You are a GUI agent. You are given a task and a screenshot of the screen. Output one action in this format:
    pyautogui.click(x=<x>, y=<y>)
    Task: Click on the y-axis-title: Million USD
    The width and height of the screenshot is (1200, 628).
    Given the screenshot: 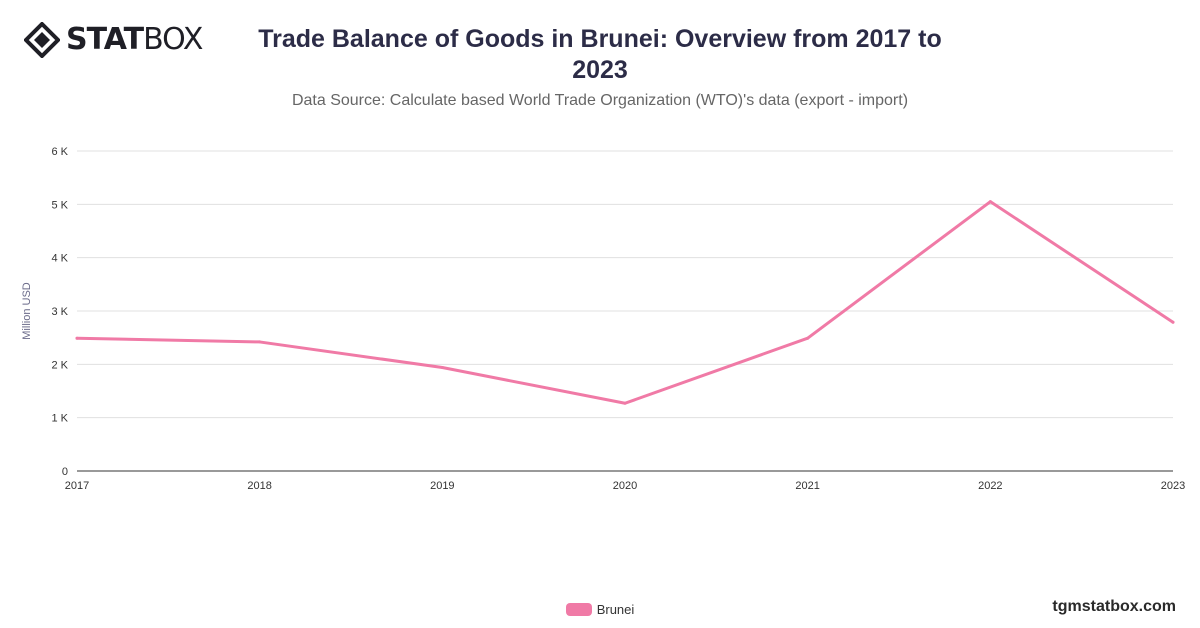 What is the action you would take?
    pyautogui.click(x=27, y=311)
    